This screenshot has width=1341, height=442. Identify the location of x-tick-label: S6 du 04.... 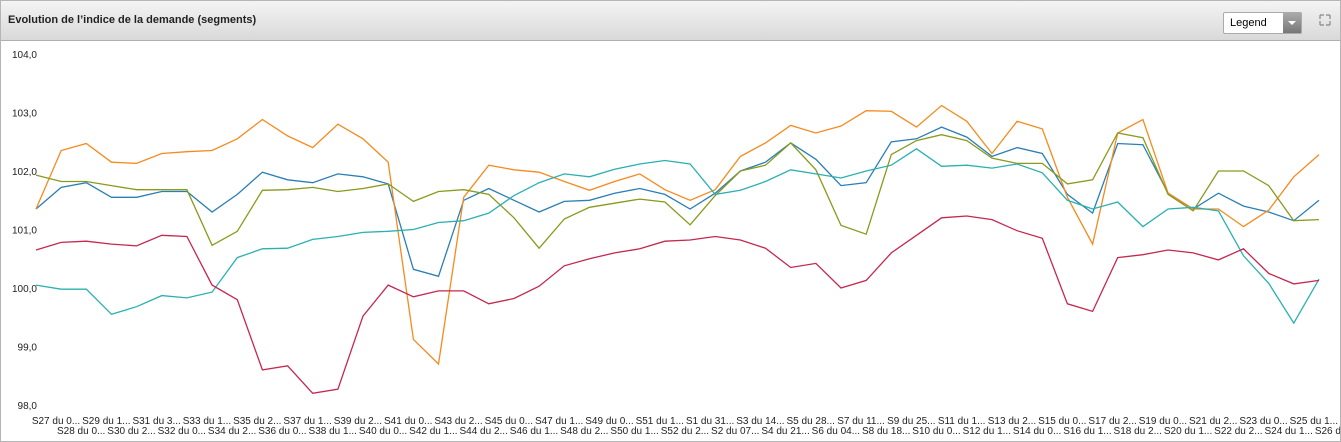
(836, 431).